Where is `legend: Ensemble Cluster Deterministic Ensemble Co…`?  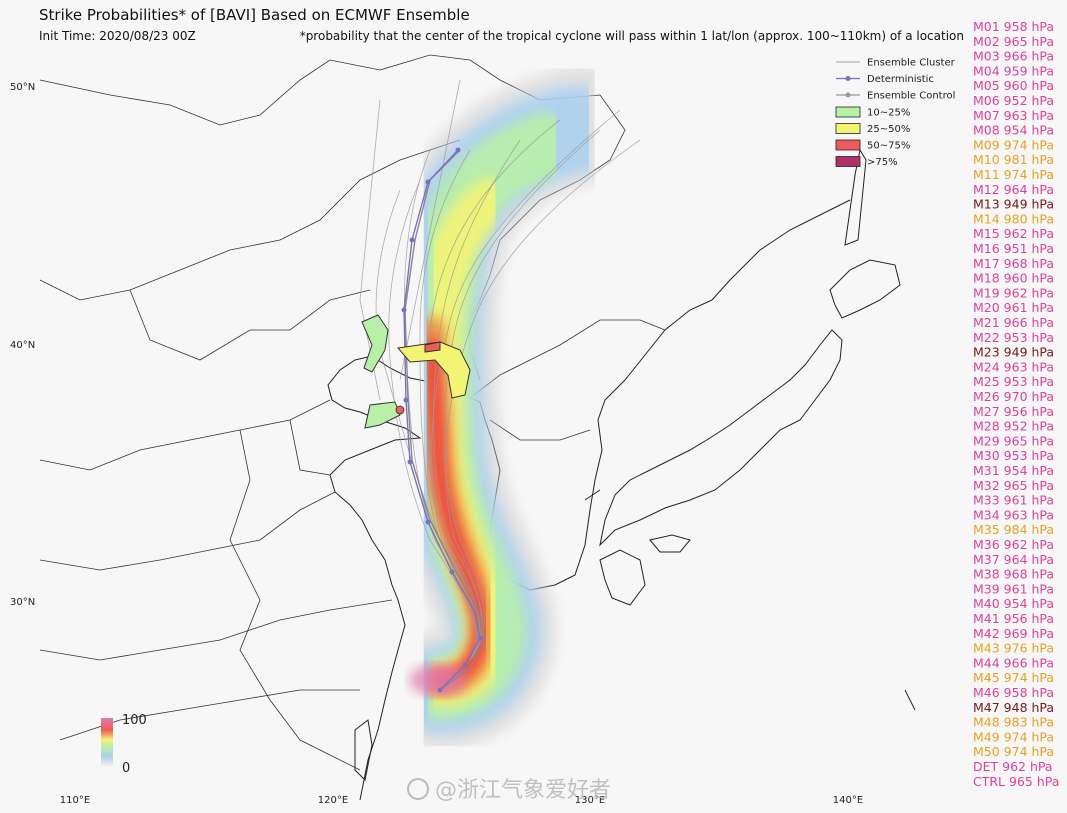
legend: Ensemble Cluster Deterministic Ensemble Co… is located at coordinates (895, 113).